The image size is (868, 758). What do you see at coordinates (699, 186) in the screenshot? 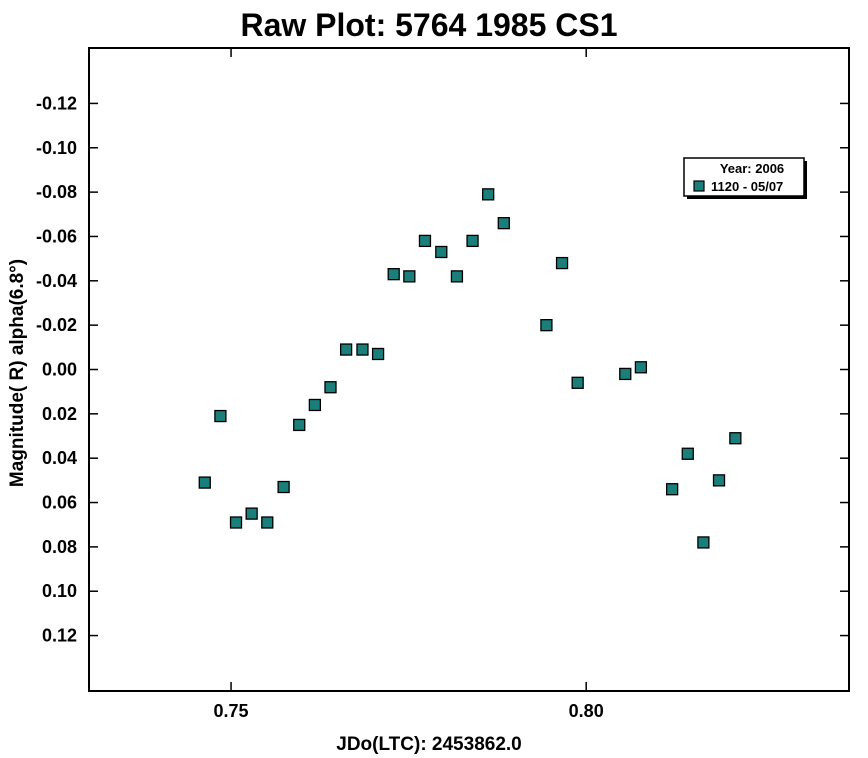
I see `legend-marker` at bounding box center [699, 186].